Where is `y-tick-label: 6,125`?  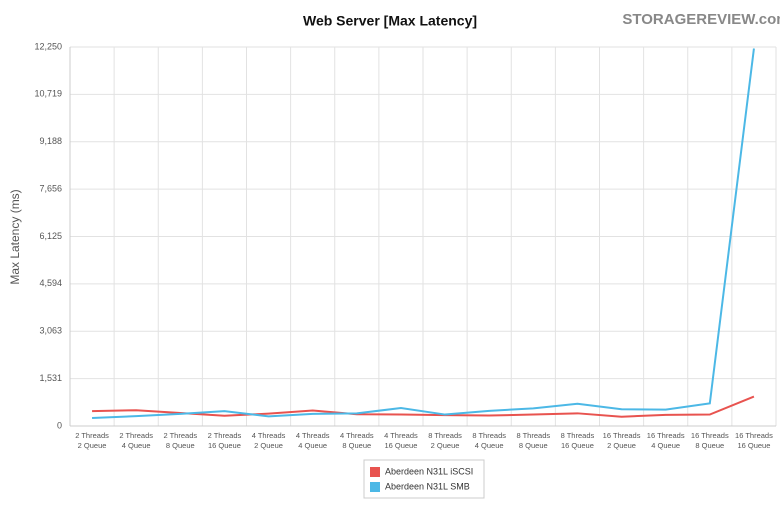
y-tick-label: 6,125 is located at coordinates (50, 236).